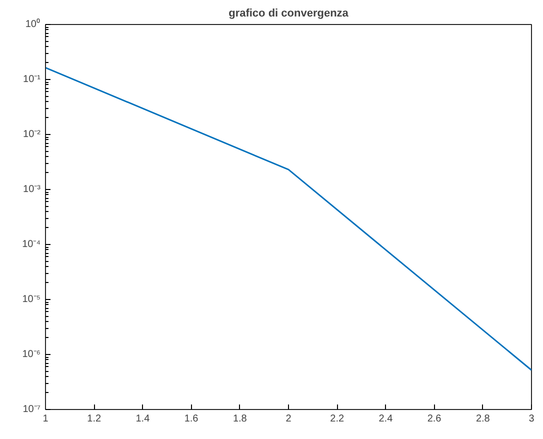 The height and width of the screenshot is (439, 543). Describe the element at coordinates (240, 419) in the screenshot. I see `x-tick-label: 1.8` at that location.